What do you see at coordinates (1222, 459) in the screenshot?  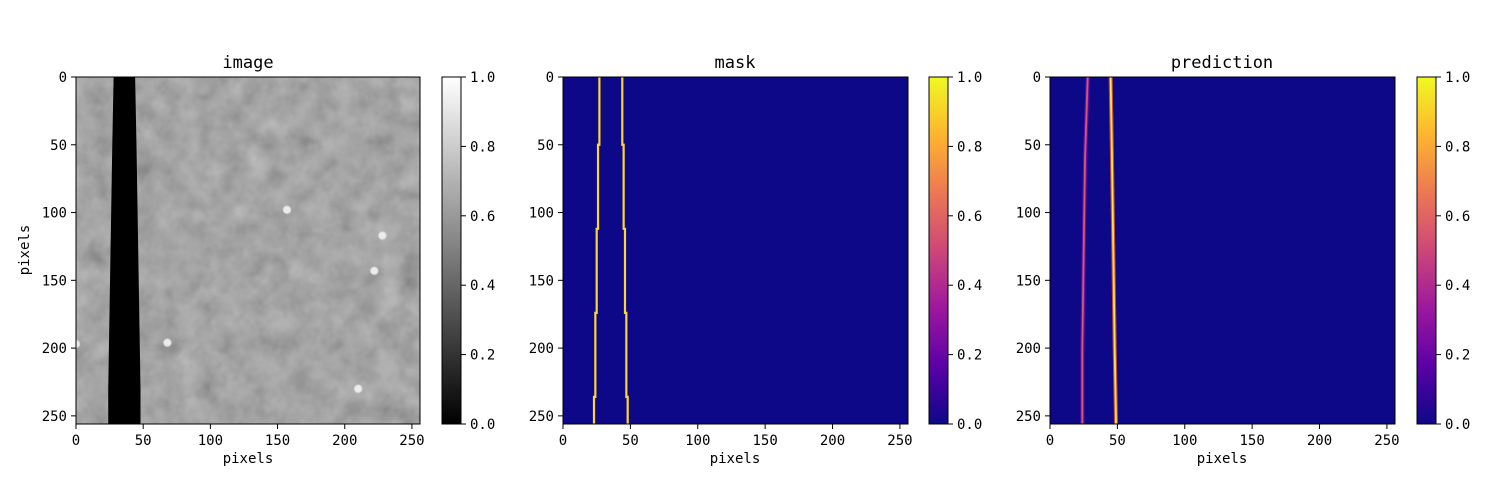 I see `prediction-xlabel: pixels` at bounding box center [1222, 459].